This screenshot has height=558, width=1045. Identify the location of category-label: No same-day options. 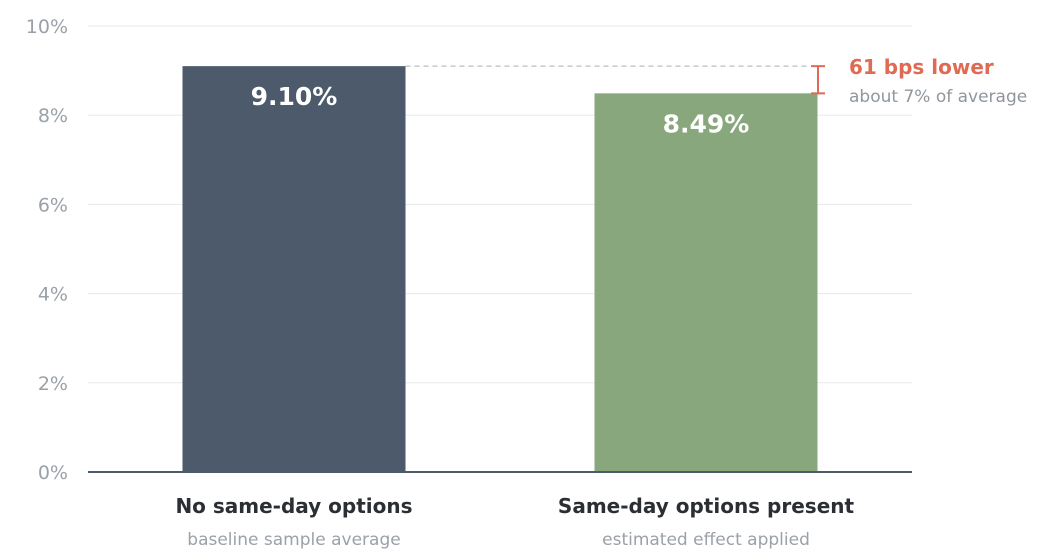
(293, 506).